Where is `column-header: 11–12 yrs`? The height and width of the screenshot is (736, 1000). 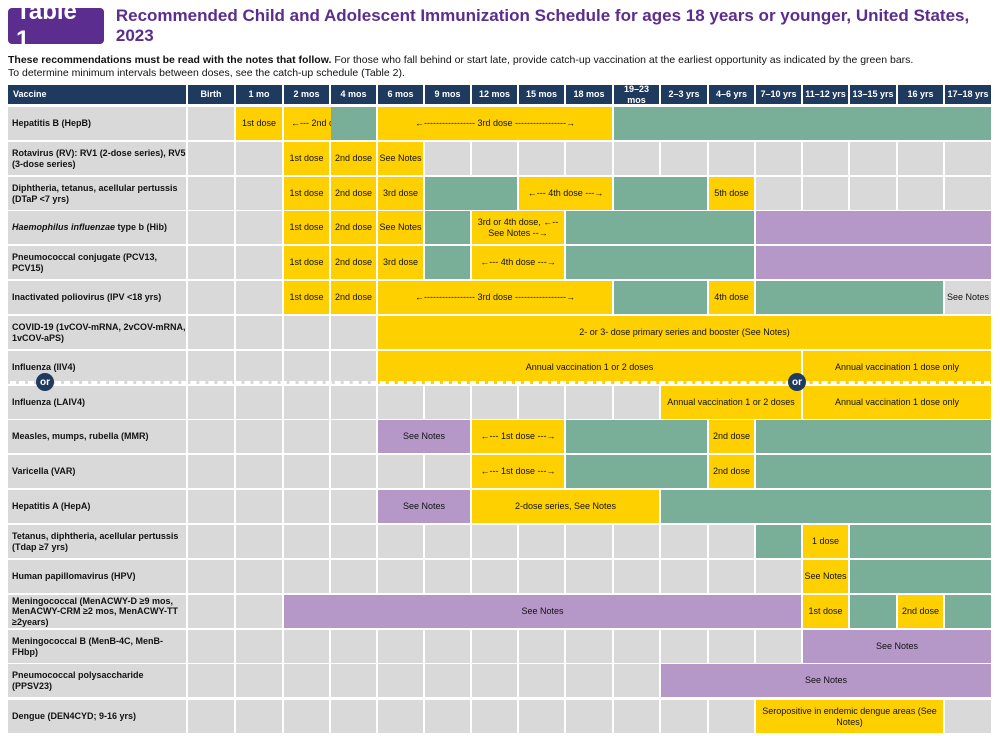
column-header: 11–12 yrs is located at coordinates (825, 94).